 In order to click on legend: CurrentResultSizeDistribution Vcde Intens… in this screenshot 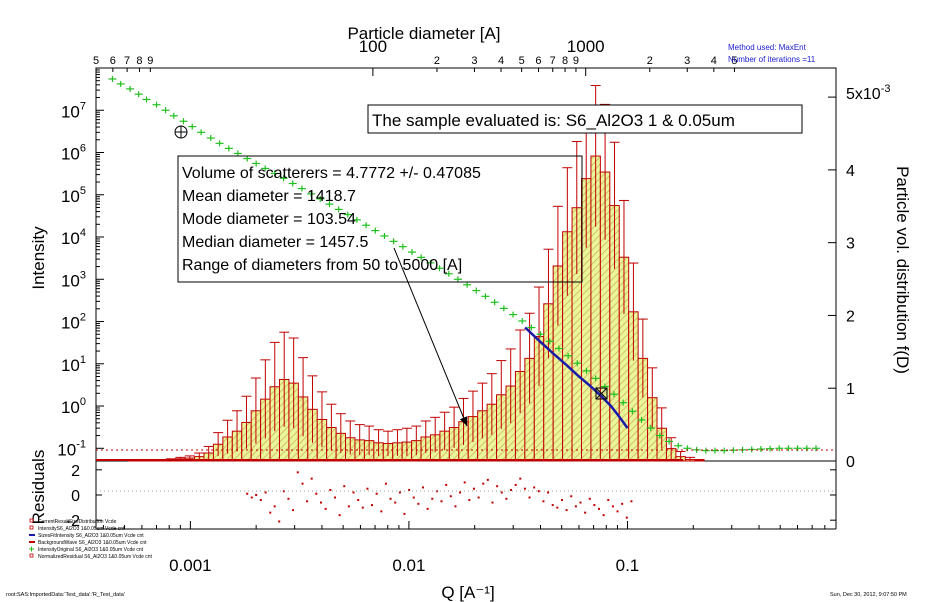, I will do `click(91, 539)`.